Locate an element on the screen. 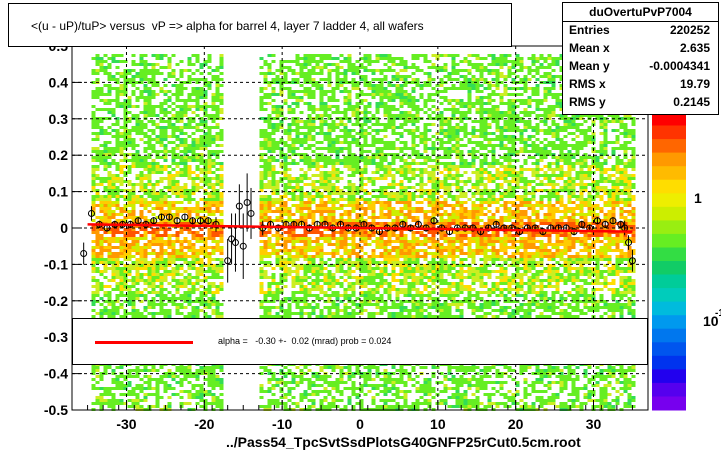 The height and width of the screenshot is (455, 721). stats-title: duOvertuPvP7004 is located at coordinates (640, 13).